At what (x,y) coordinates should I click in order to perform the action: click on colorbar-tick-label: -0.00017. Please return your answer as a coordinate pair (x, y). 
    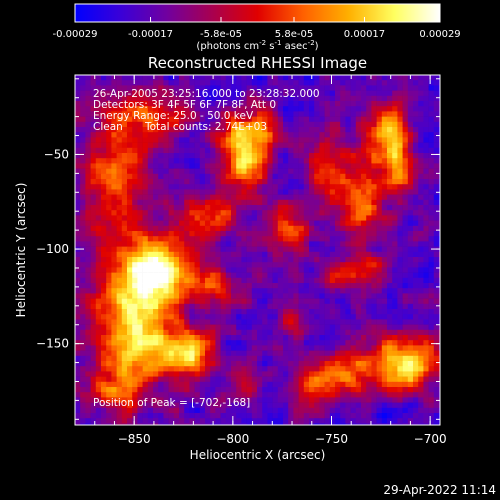
    Looking at the image, I should click on (150, 34).